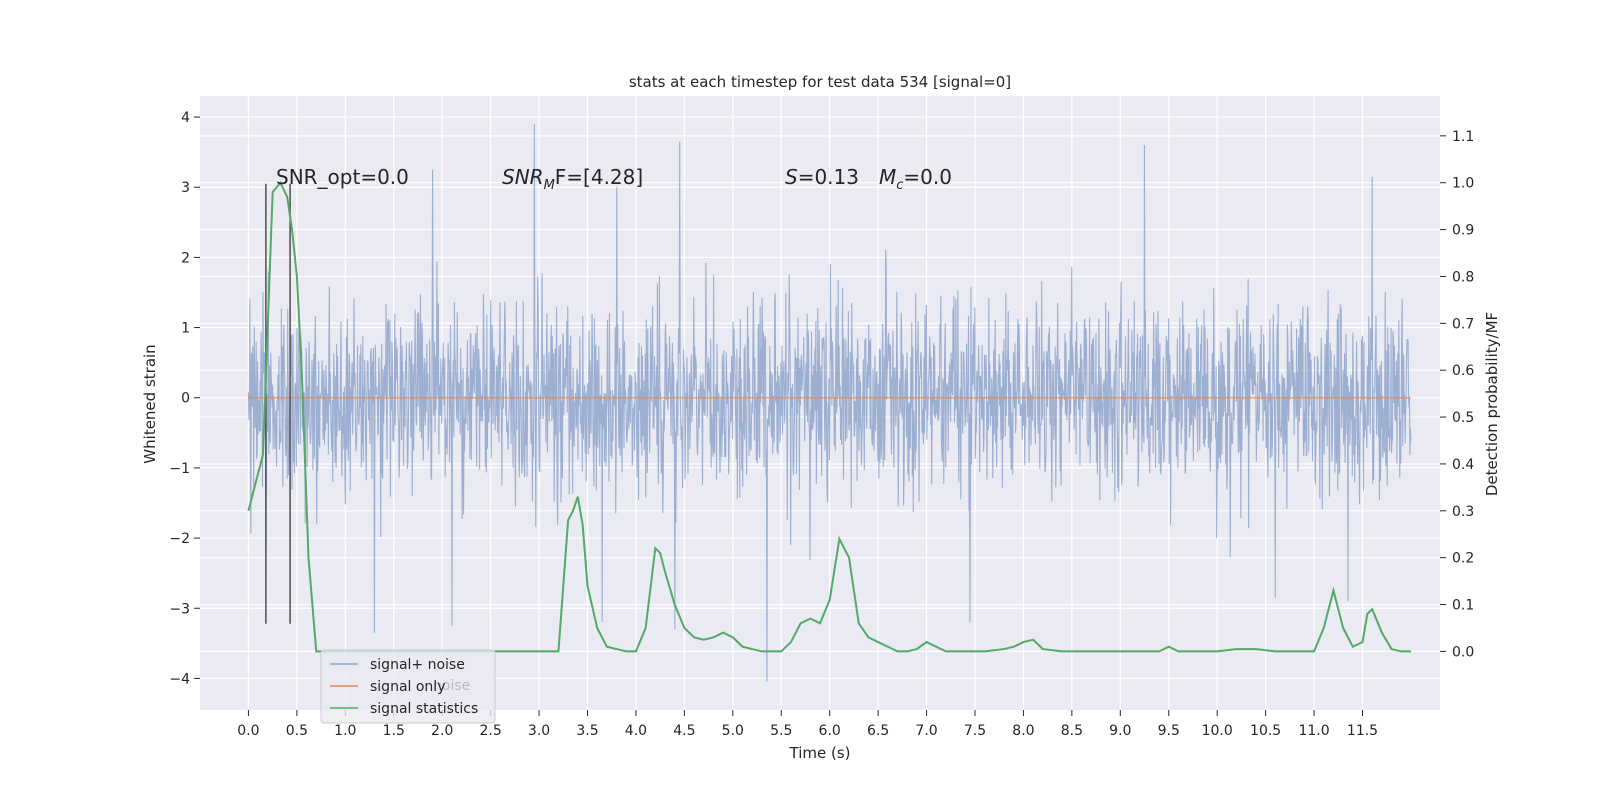 The image size is (1600, 800). Describe the element at coordinates (297, 731) in the screenshot. I see `x-tick-label-1: 0.5` at that location.